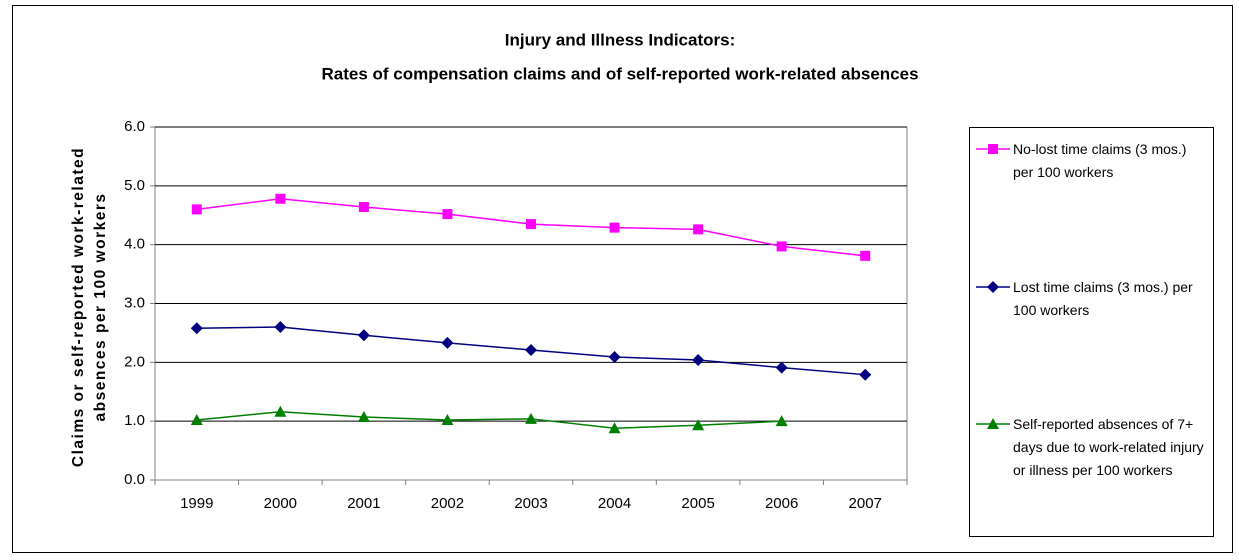  Describe the element at coordinates (489, 420) in the screenshot. I see `series-line` at that location.